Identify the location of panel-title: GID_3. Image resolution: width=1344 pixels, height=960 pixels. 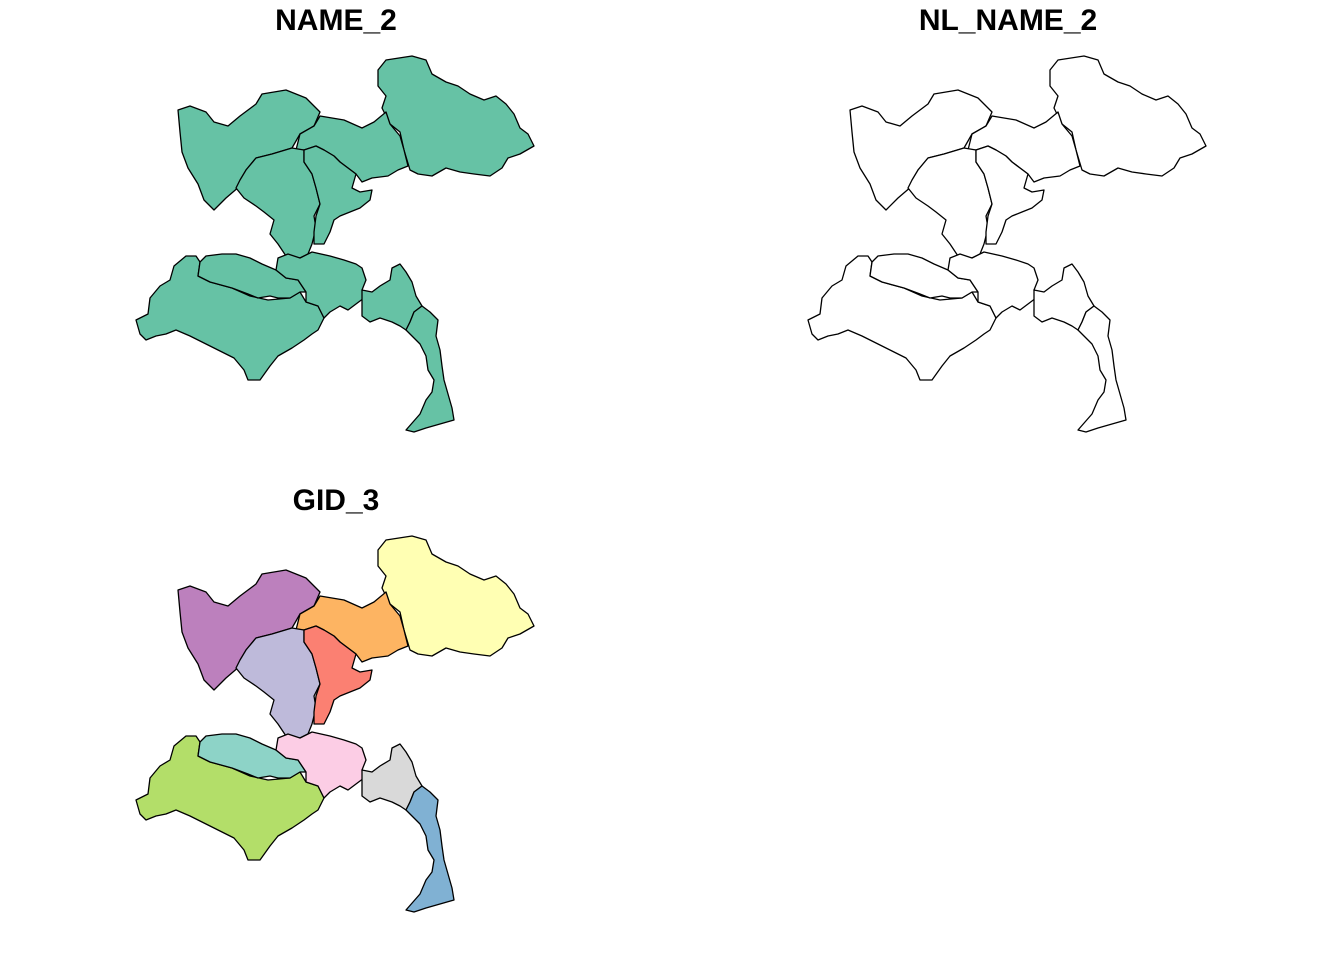
(336, 500).